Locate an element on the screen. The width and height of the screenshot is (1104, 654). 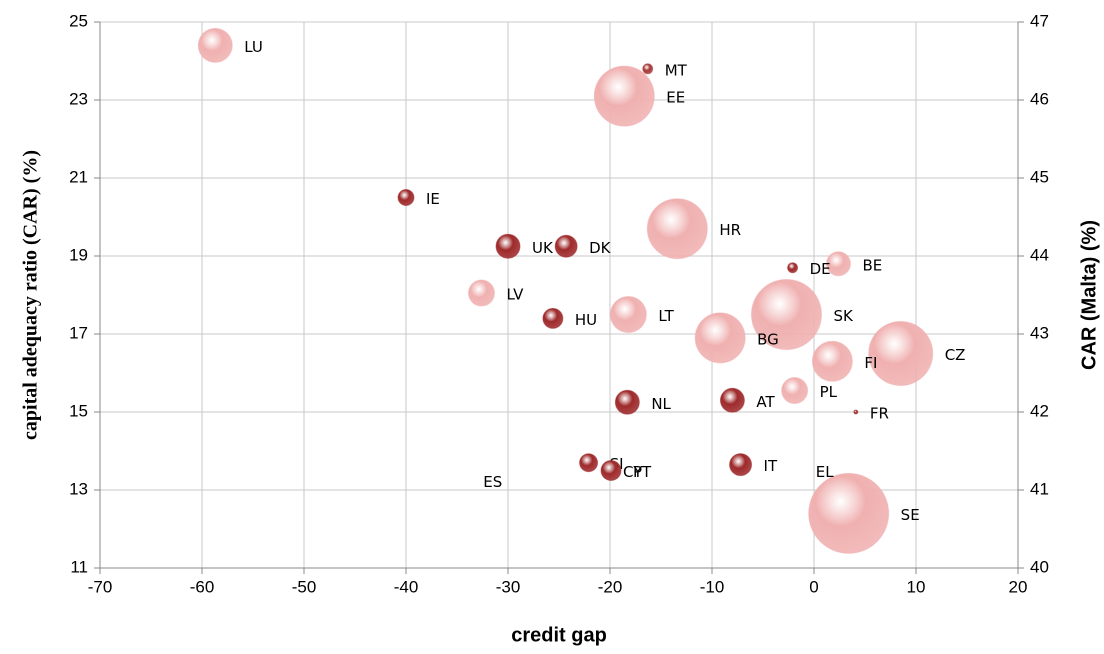
y-tick-label: 21 is located at coordinates (78, 176).